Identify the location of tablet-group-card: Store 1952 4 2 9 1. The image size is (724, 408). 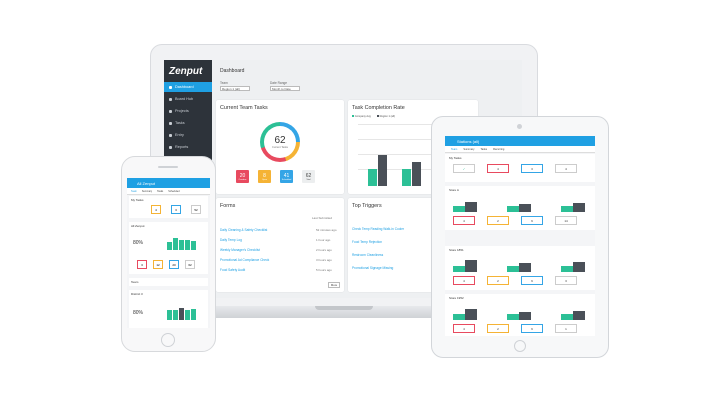
(520, 315).